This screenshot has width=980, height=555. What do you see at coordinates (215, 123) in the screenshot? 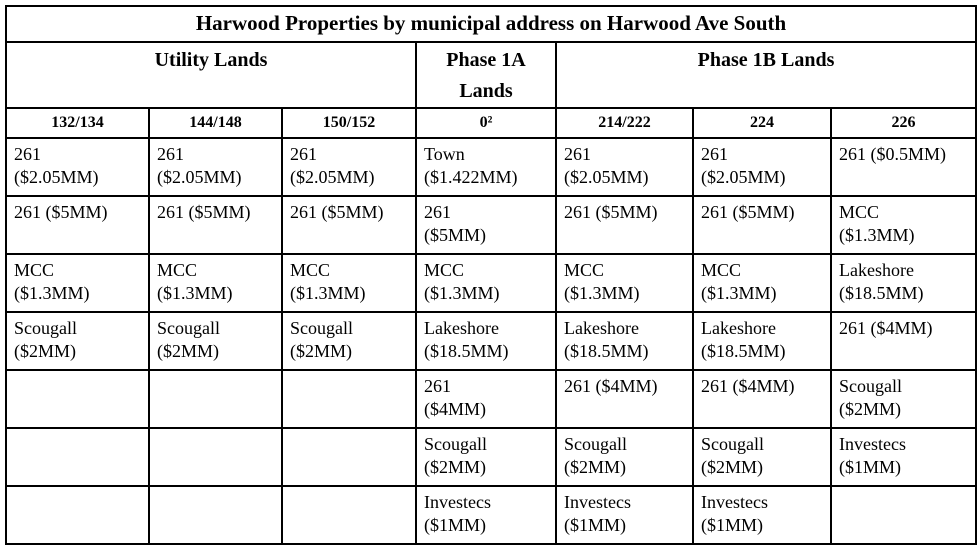
I see `column-header-144-148: 144/148` at bounding box center [215, 123].